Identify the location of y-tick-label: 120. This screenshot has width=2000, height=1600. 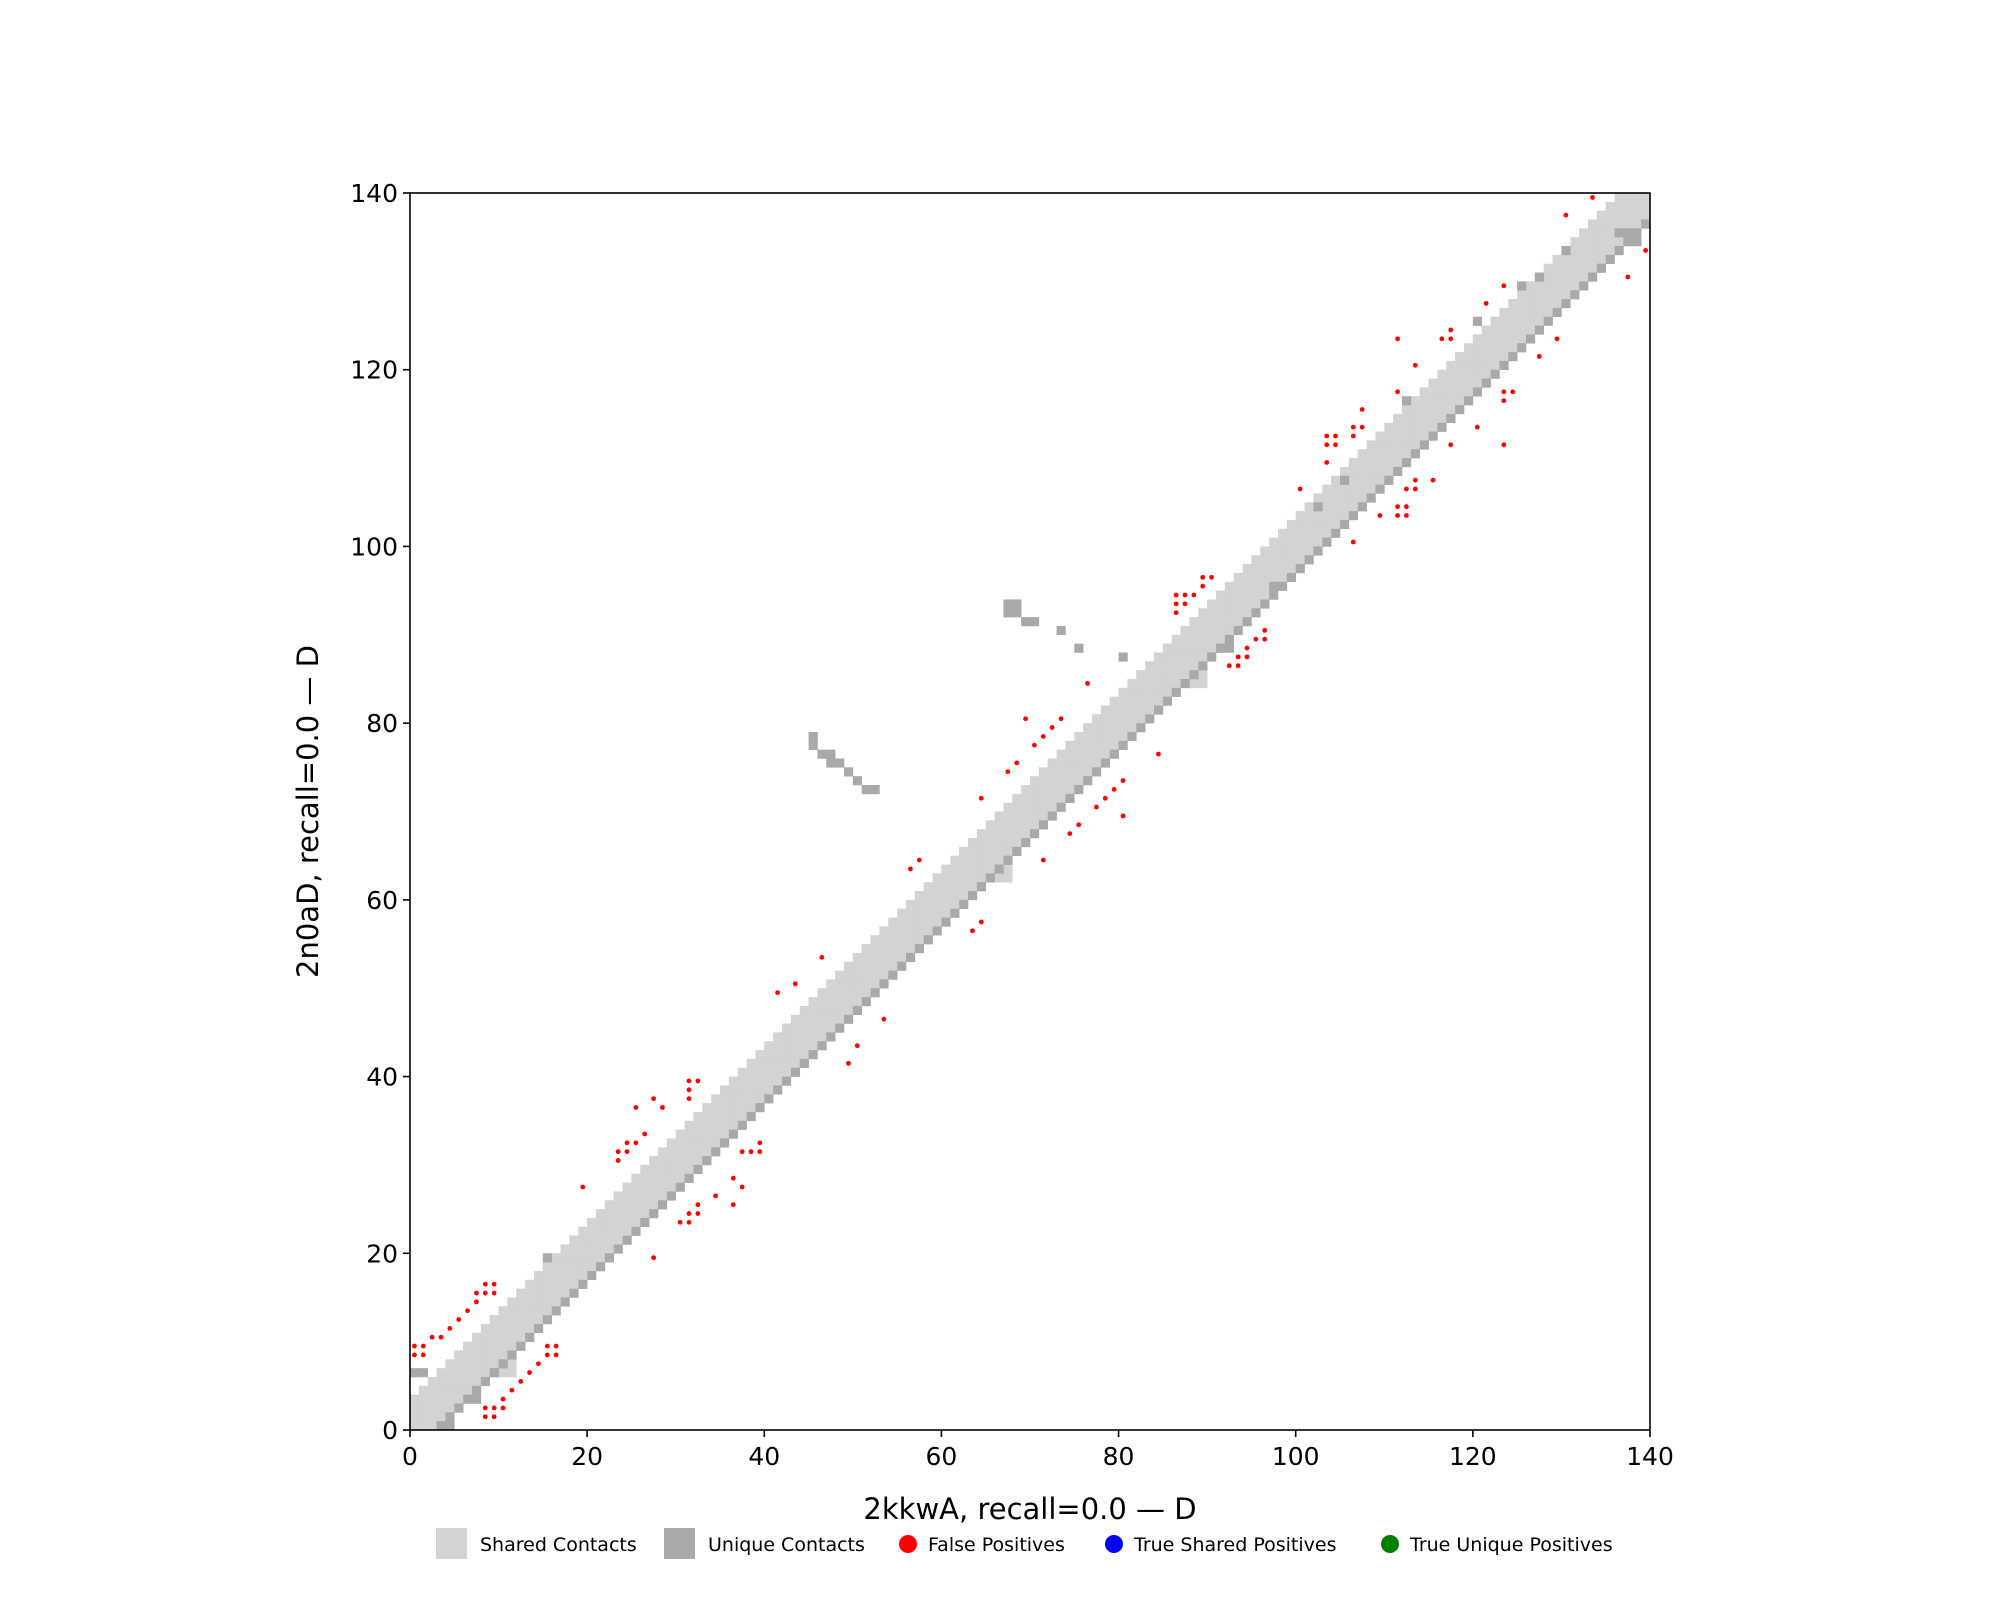
(374, 370).